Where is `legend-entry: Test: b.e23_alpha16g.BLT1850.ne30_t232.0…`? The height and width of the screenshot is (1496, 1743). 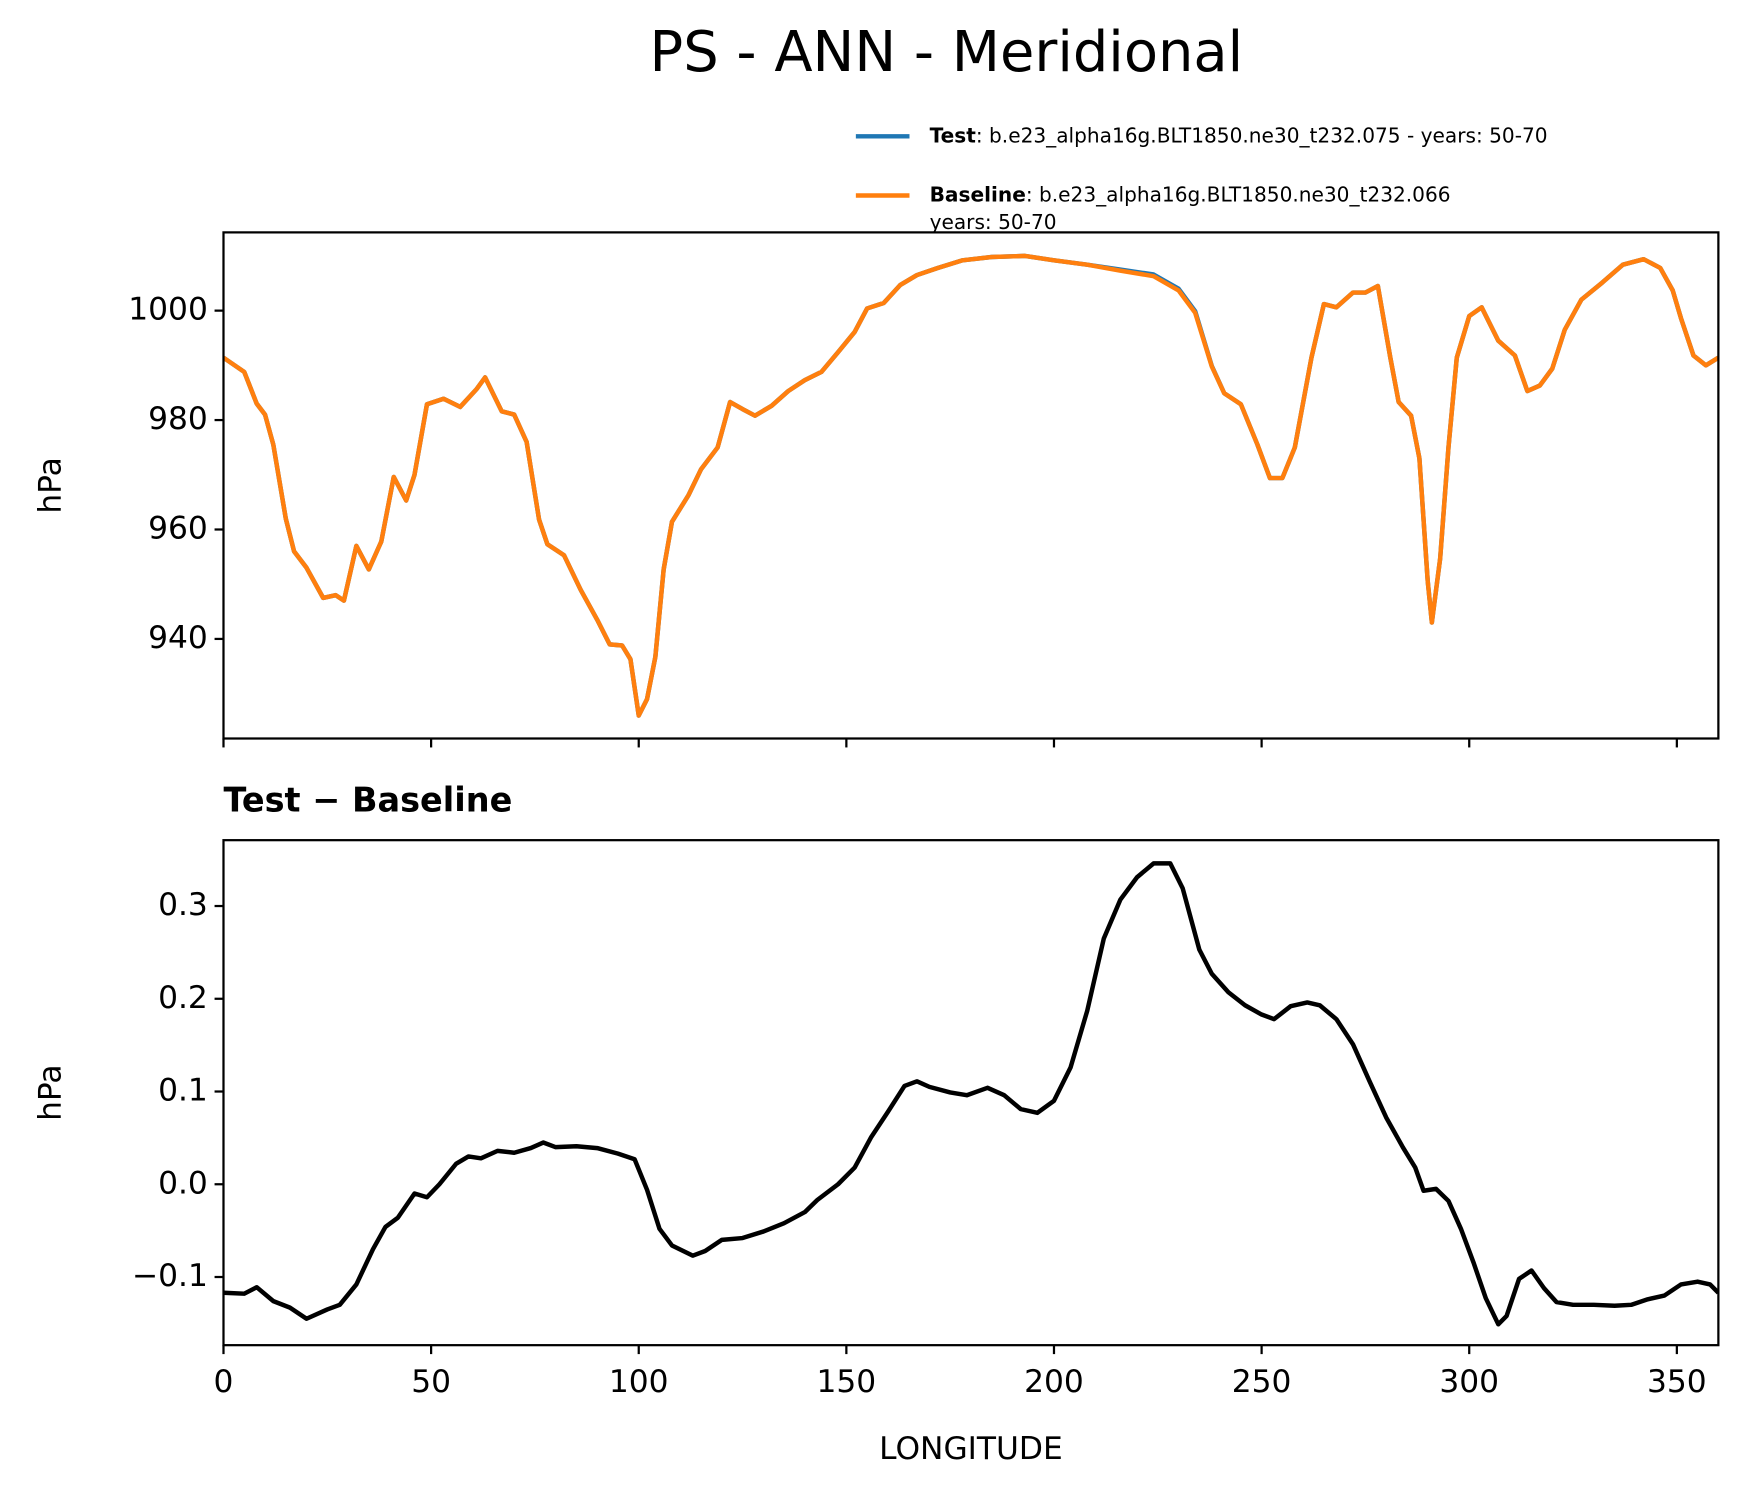
legend-entry: Test: b.e23_alpha16g.BLT1850.ne30_t232.0… is located at coordinates (1239, 135).